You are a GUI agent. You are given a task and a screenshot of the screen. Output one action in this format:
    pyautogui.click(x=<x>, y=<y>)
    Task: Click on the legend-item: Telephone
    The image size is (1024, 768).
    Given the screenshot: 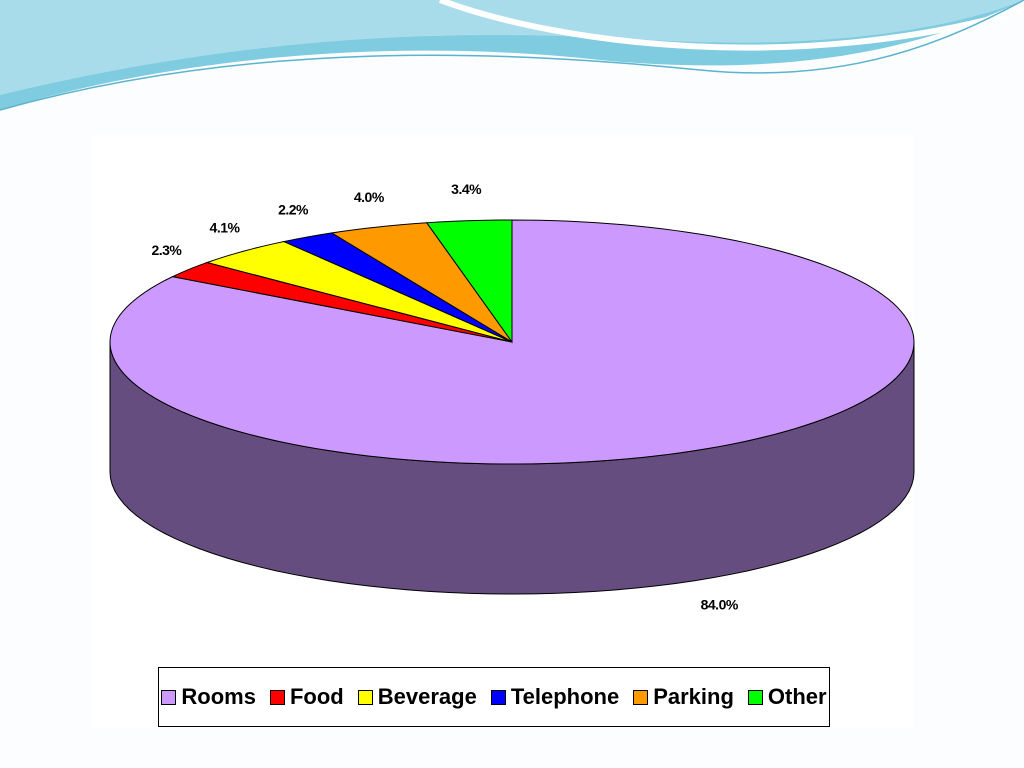 What is the action you would take?
    pyautogui.click(x=555, y=697)
    